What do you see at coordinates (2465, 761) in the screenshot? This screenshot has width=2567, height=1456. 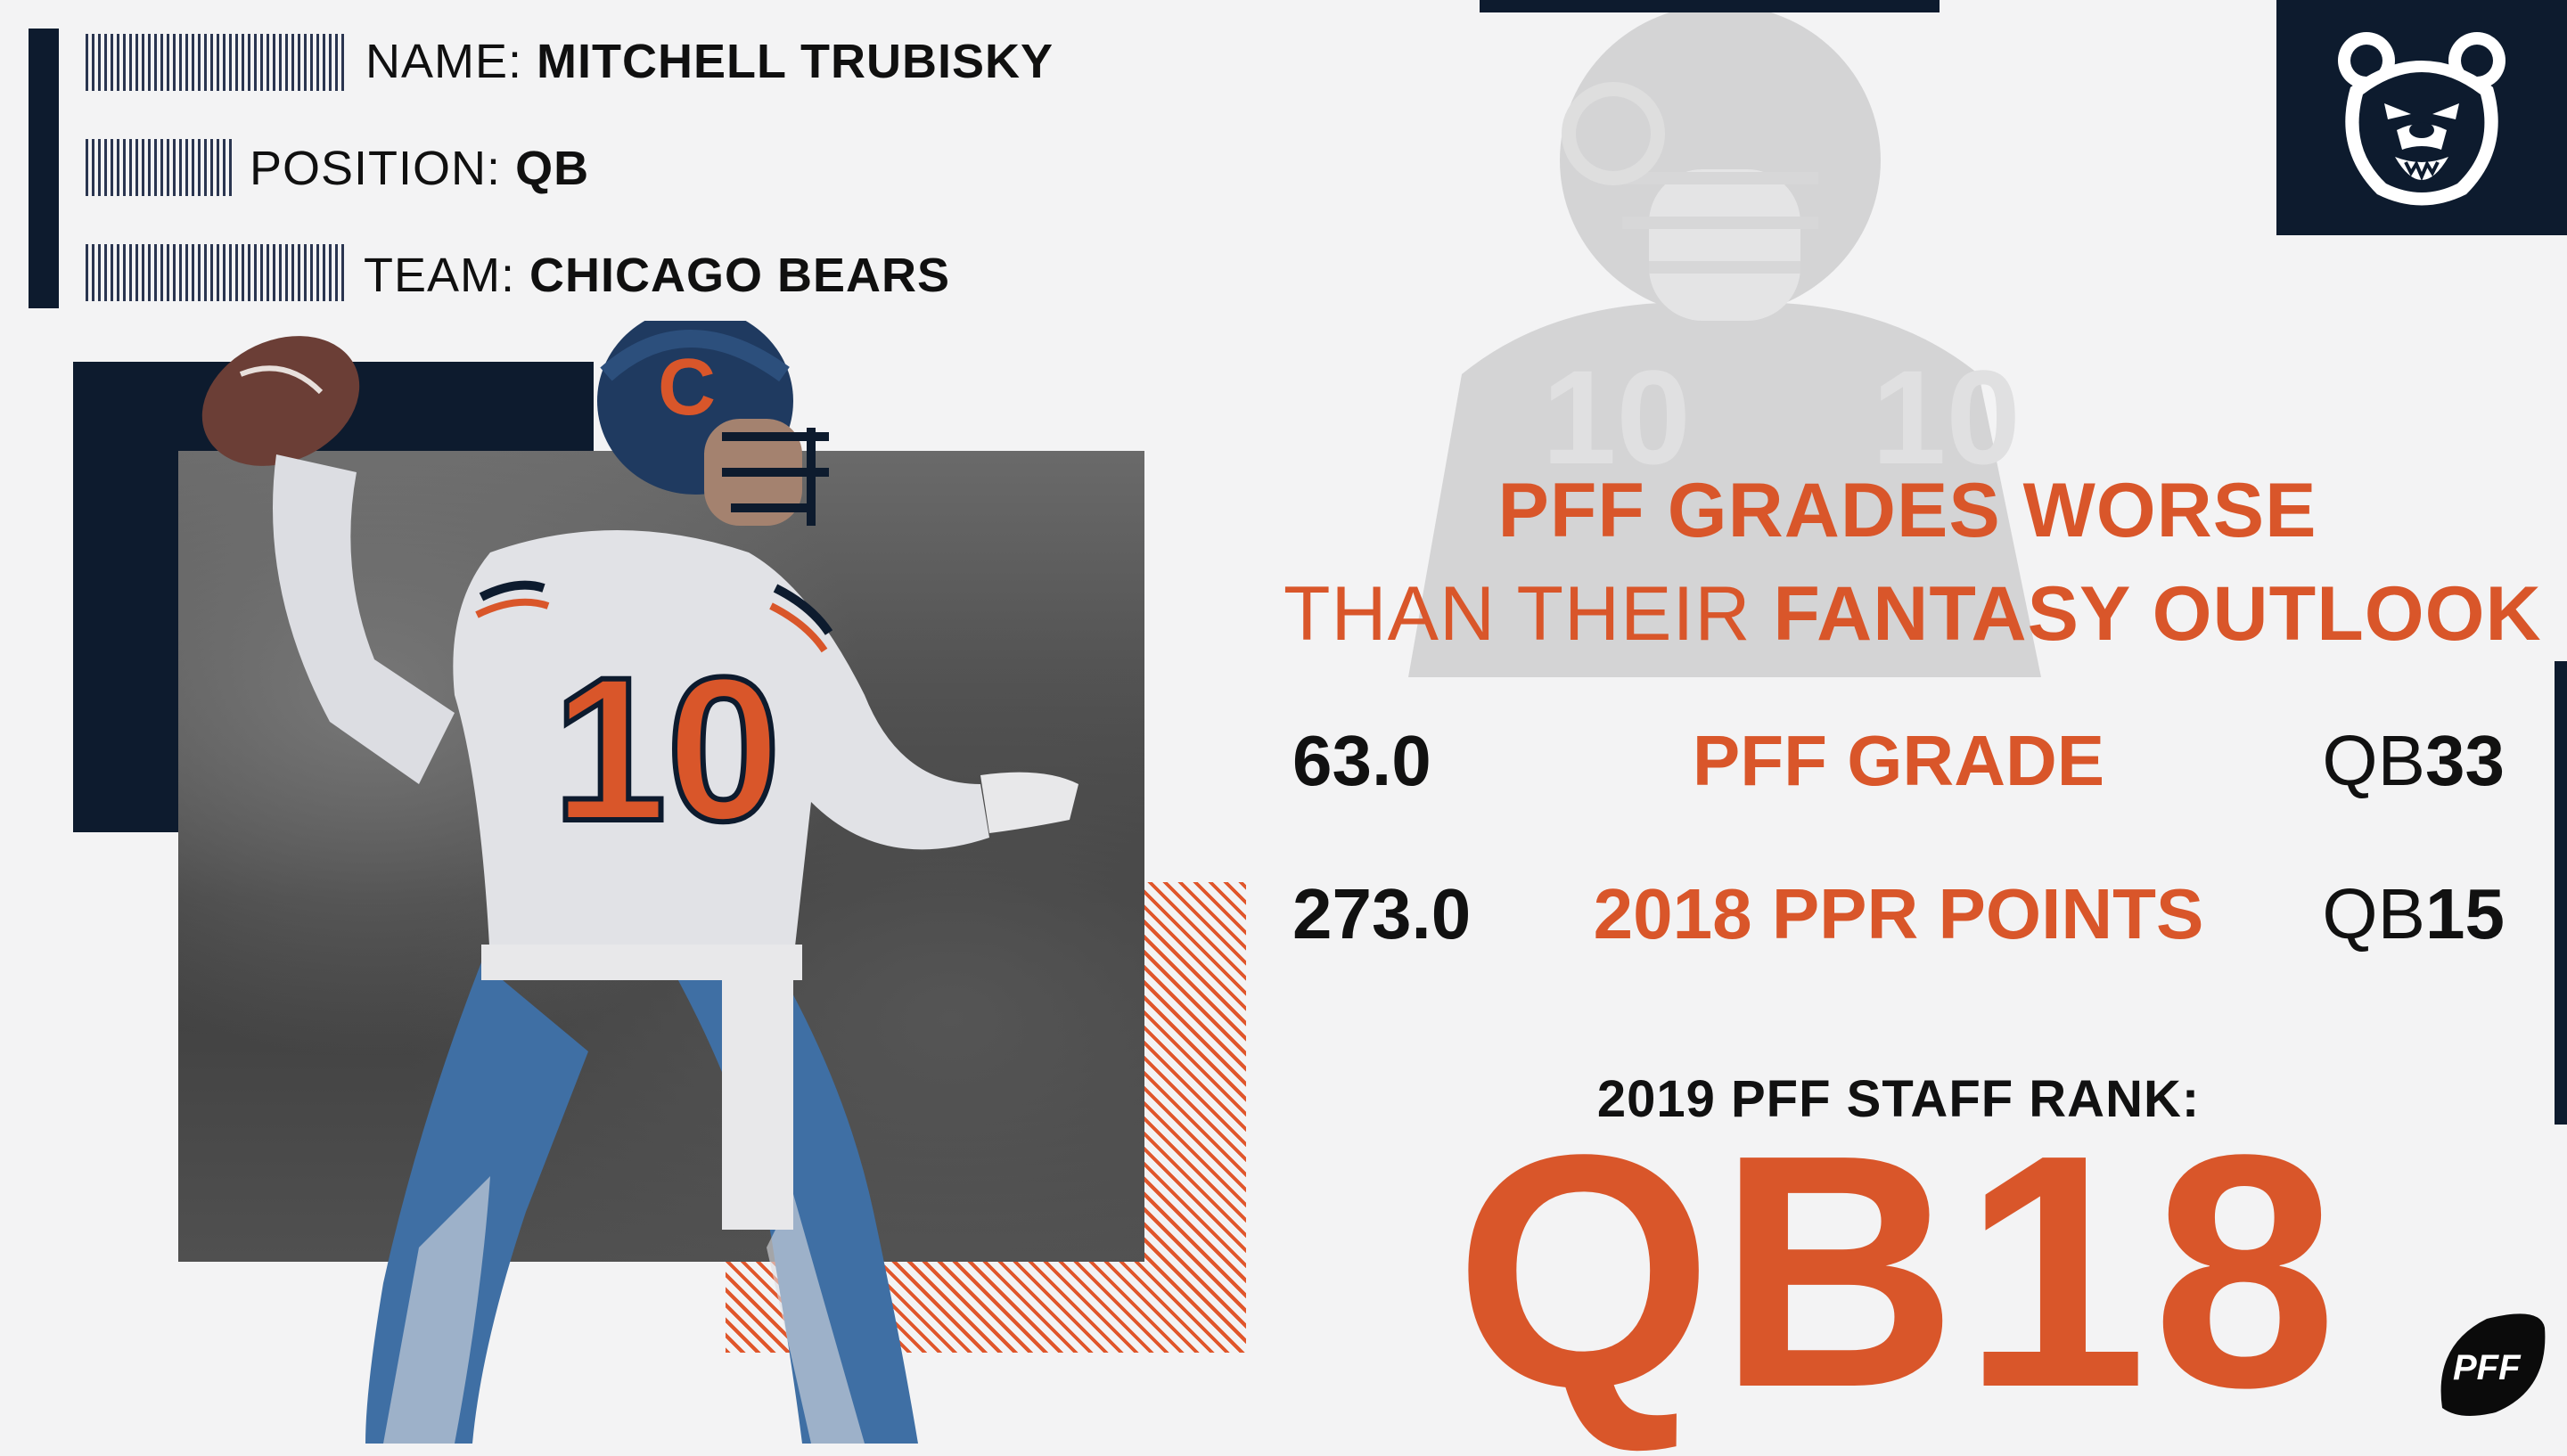 I see `stat-rank-number: 33` at bounding box center [2465, 761].